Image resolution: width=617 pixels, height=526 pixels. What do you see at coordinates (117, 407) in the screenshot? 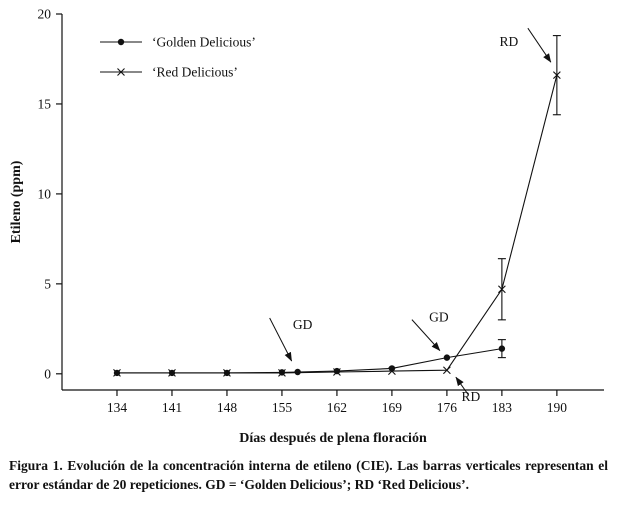
I see `x-tick-label: 134` at bounding box center [117, 407].